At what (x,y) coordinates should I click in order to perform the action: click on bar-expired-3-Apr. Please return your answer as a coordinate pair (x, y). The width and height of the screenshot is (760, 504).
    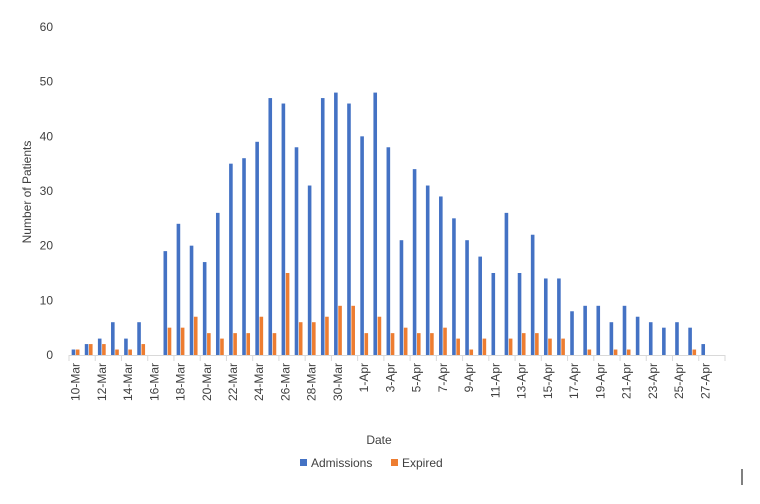
    Looking at the image, I should click on (392, 344).